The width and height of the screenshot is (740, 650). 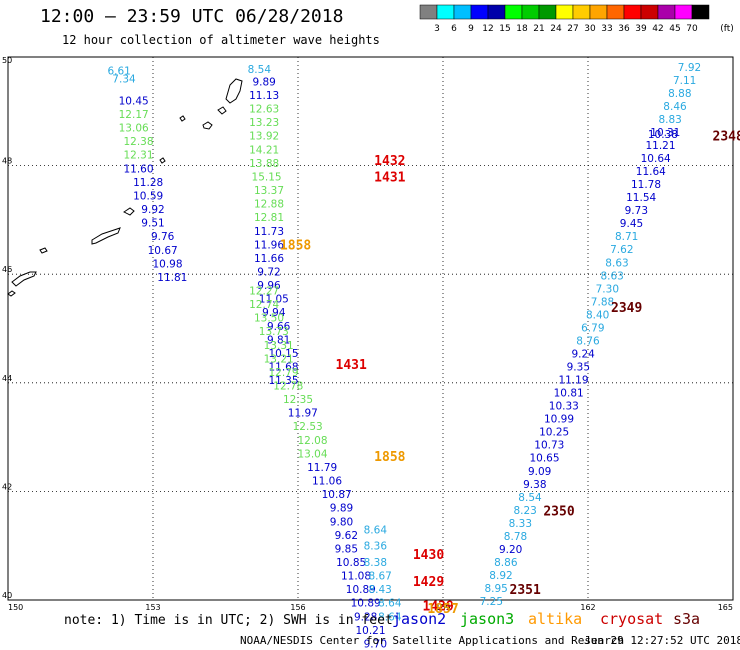 I want to click on longitude-label: 159, so click(x=442, y=607).